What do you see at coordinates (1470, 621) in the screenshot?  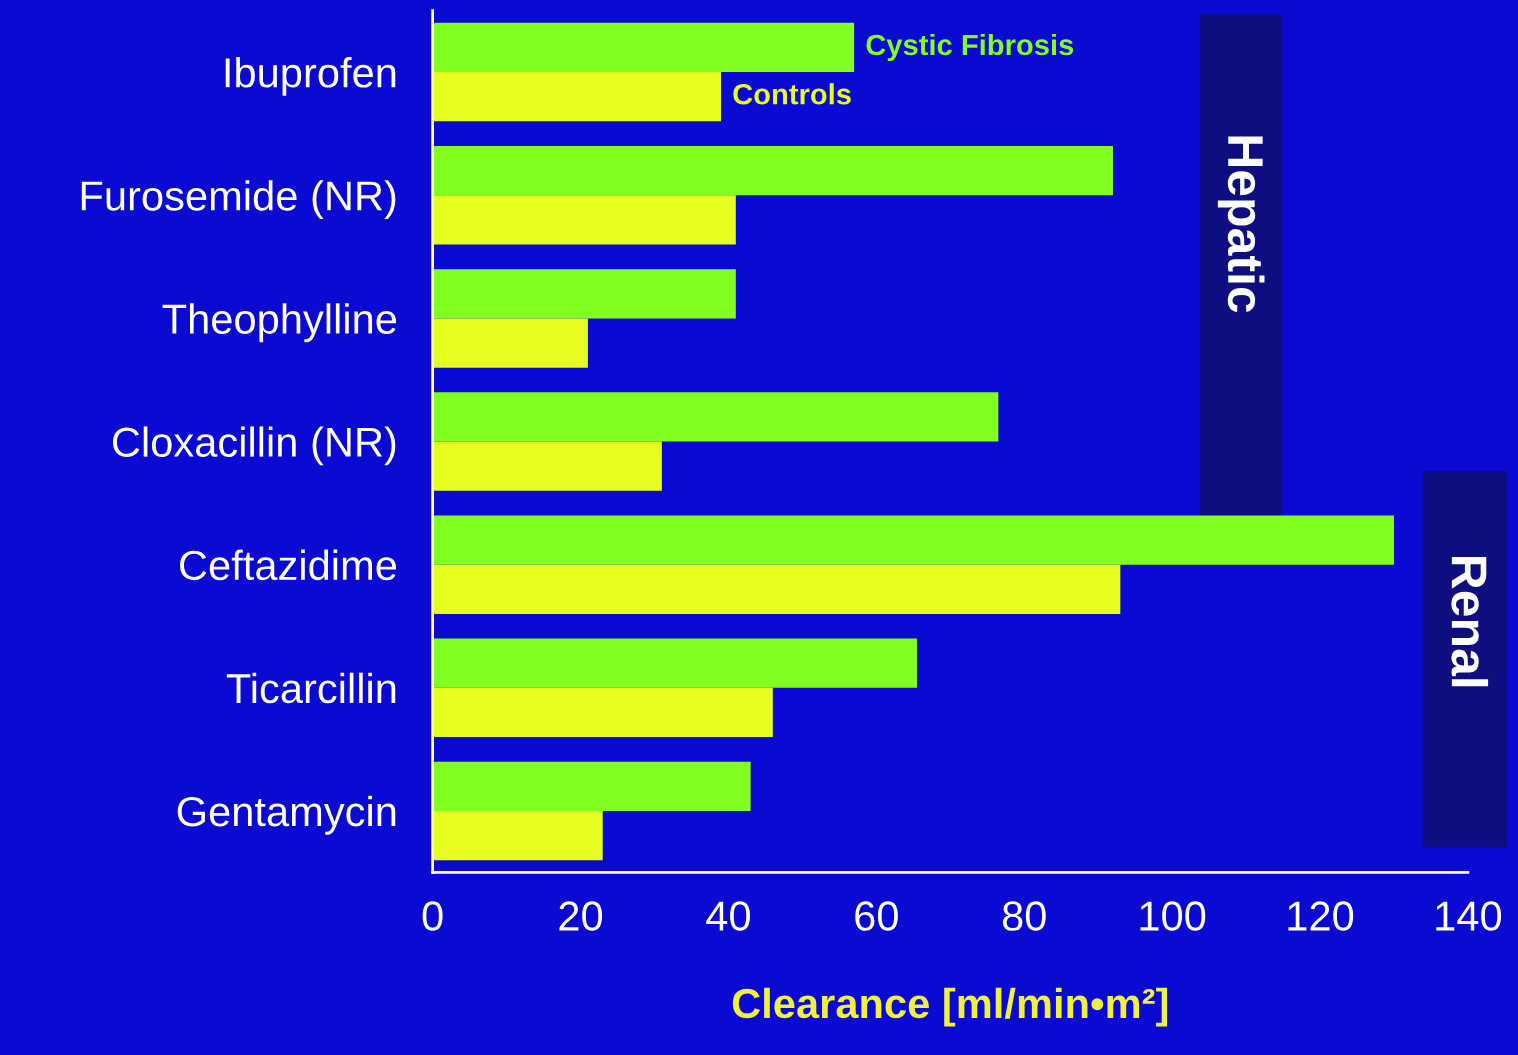 I see `annotation: Renal` at bounding box center [1470, 621].